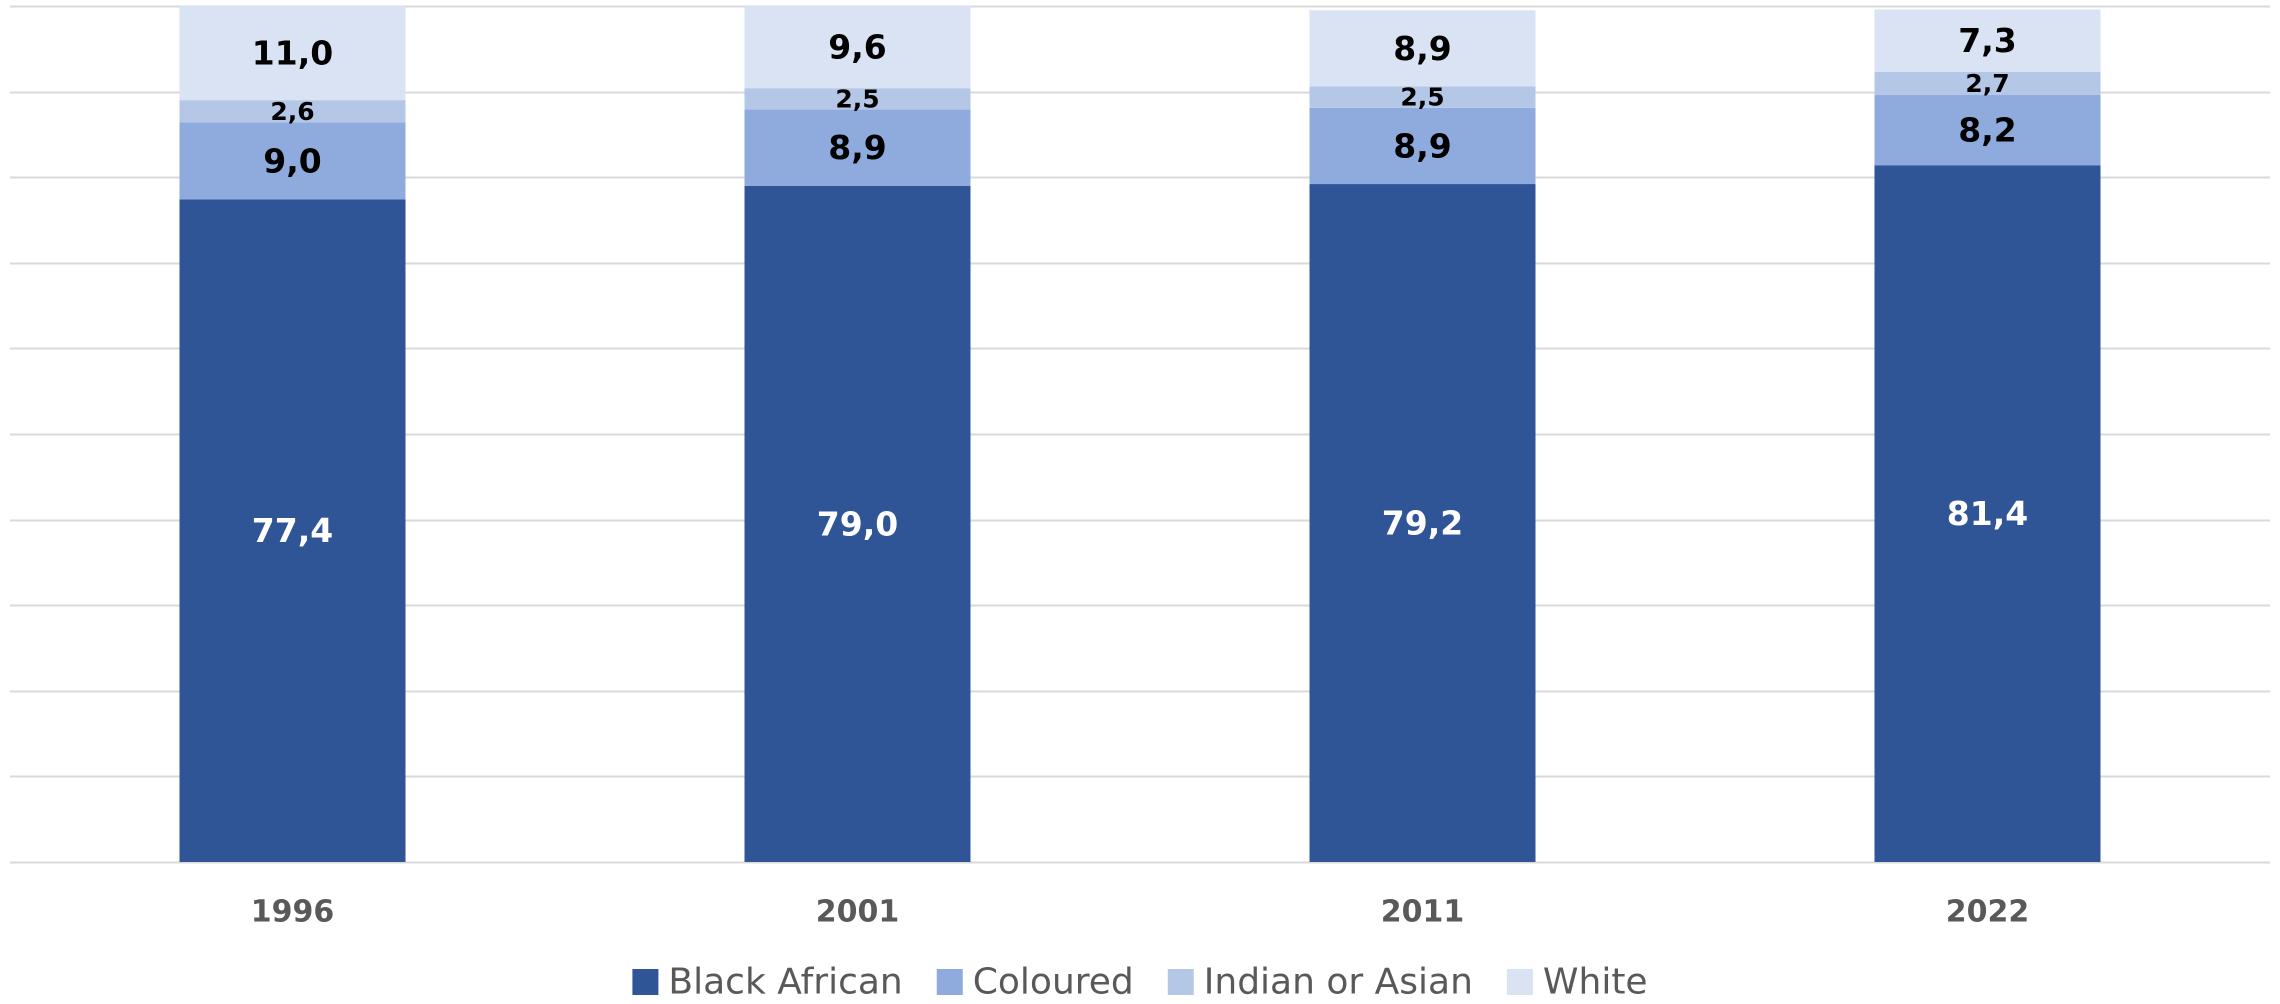 Image resolution: width=2280 pixels, height=1004 pixels. I want to click on bar-black-african-1996, so click(292, 530).